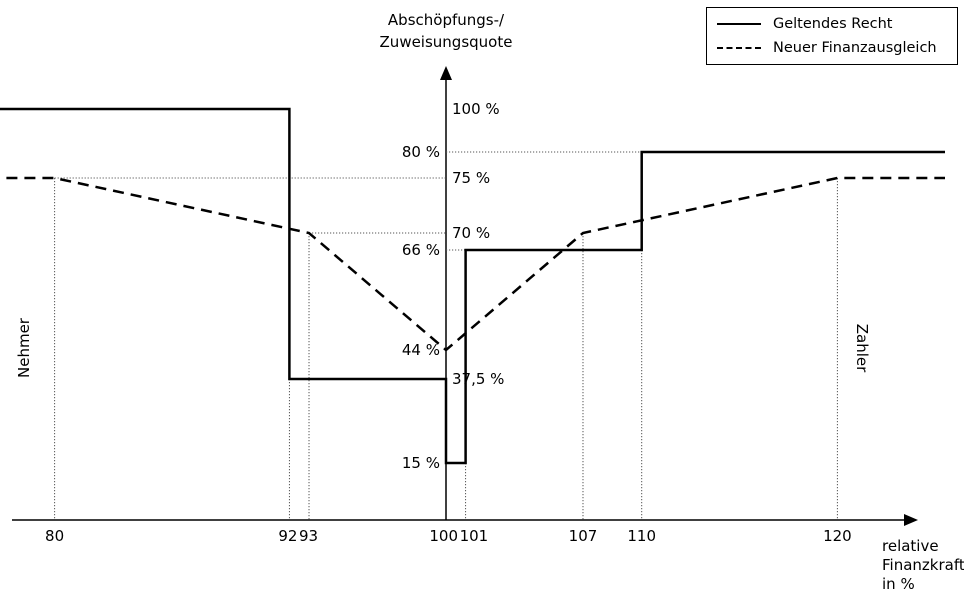 The width and height of the screenshot is (964, 591). What do you see at coordinates (855, 48) in the screenshot?
I see `legend-label-neuer-finanzausgleich: Neuer Finanzausgleich` at bounding box center [855, 48].